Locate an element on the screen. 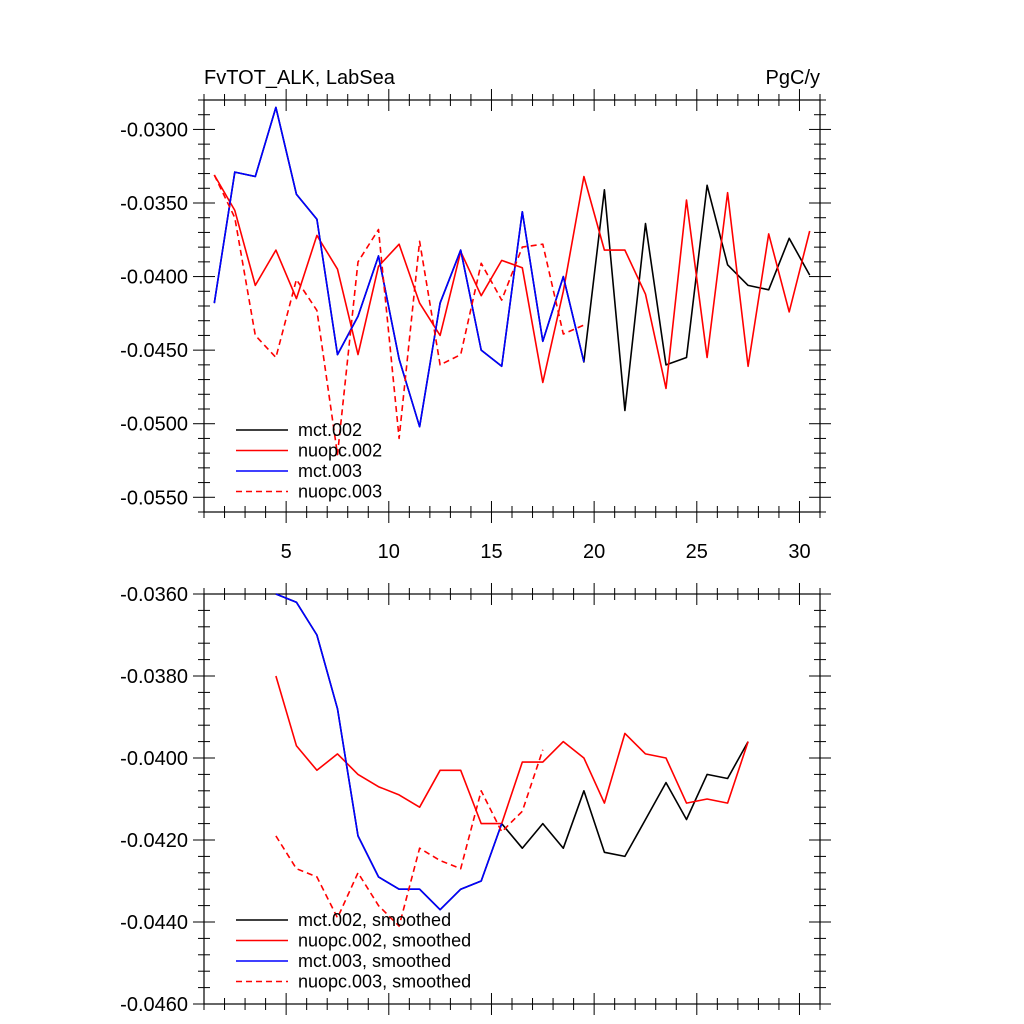 This screenshot has height=1024, width=1024. x-tick-label: 15 is located at coordinates (491, 552).